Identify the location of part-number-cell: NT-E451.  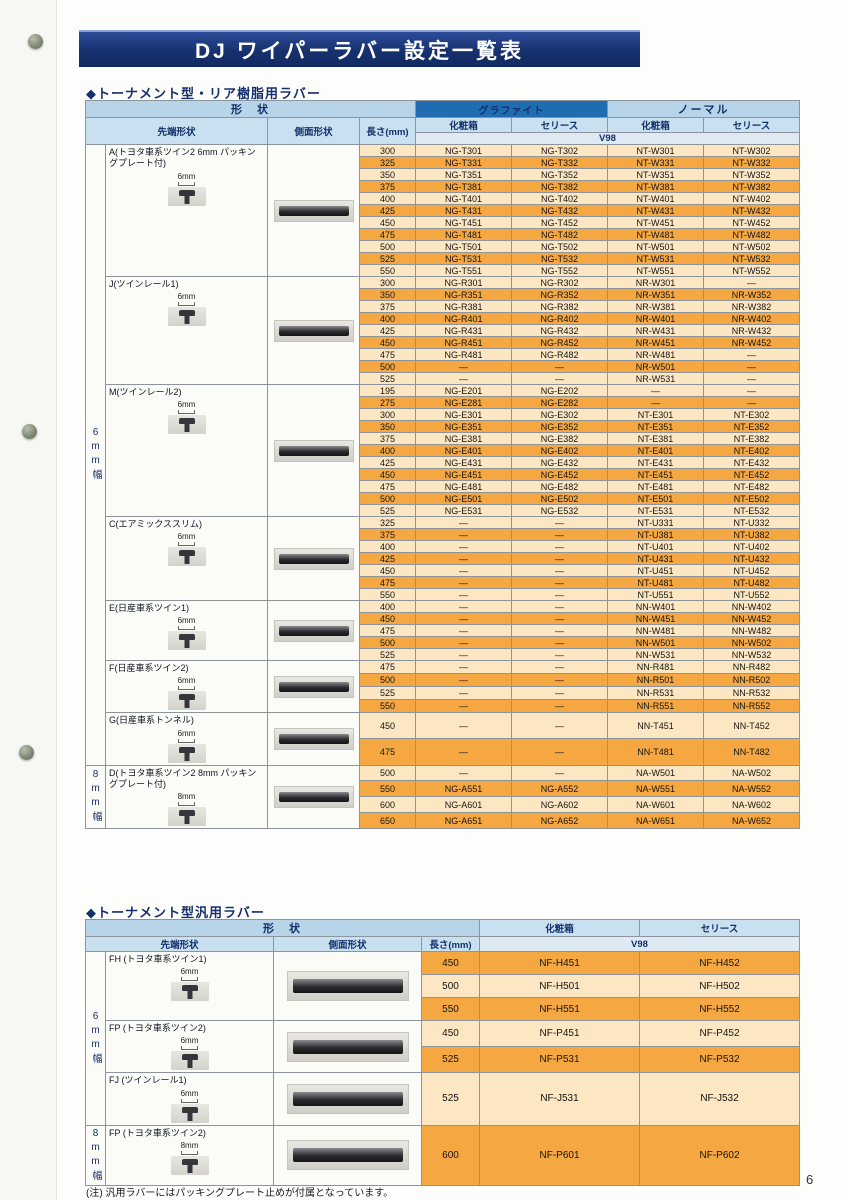
(655, 474).